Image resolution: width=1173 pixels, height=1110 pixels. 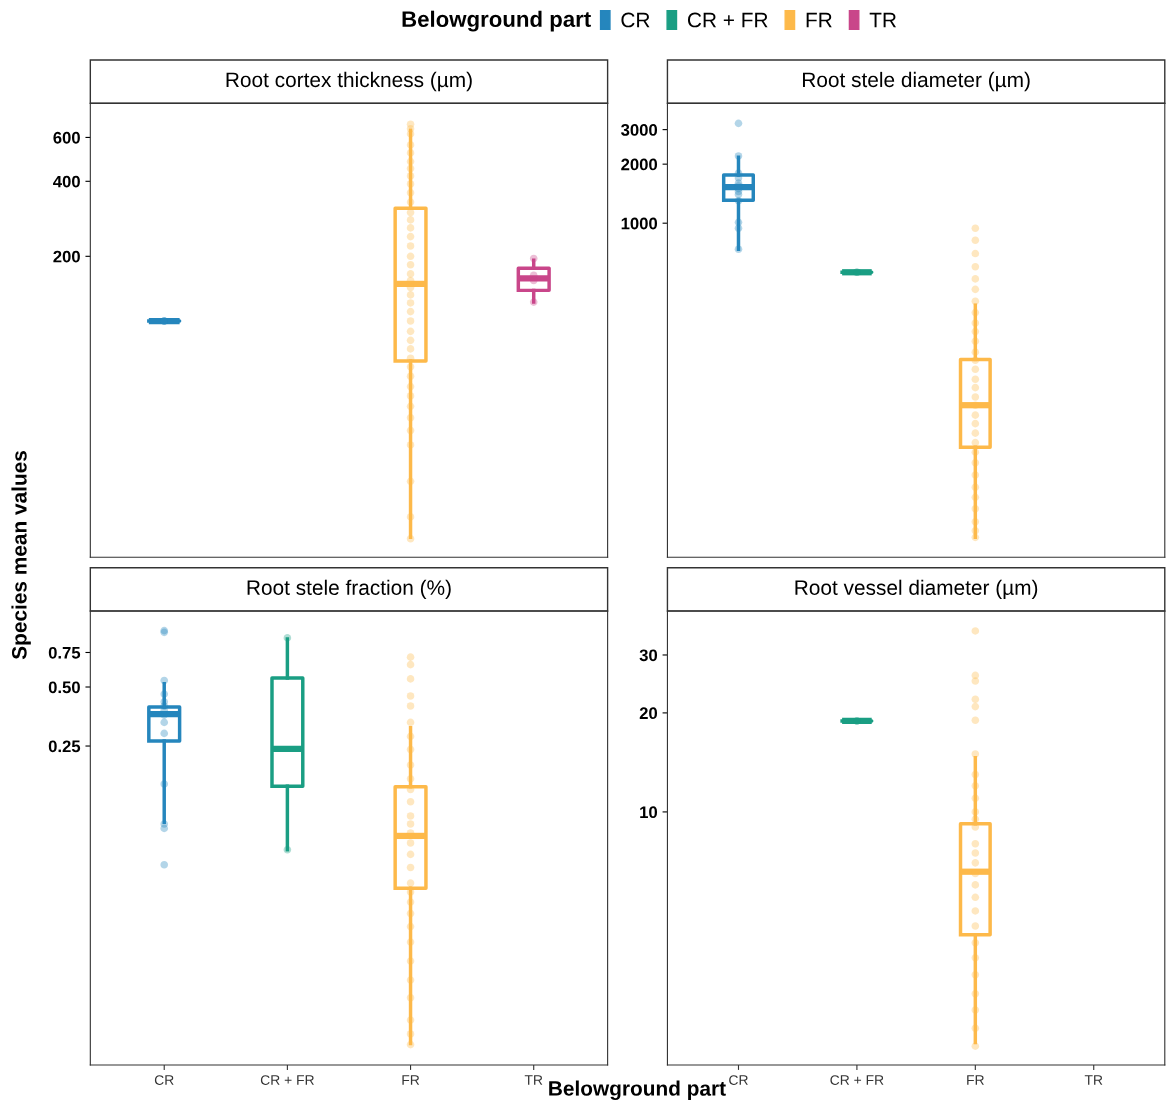 I want to click on chart-title: Root vessel diameter (µm), so click(x=916, y=589).